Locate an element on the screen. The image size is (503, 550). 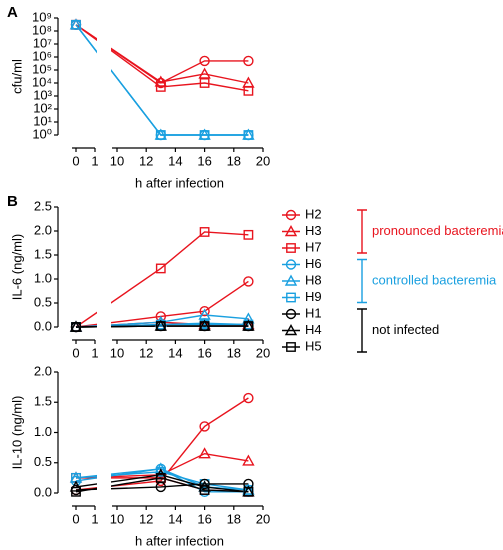
group-label: controlled bacteremia is located at coordinates (434, 279).